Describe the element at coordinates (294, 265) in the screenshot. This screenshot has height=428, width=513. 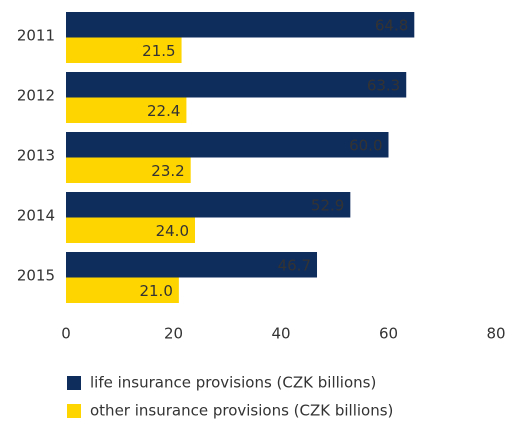
I see `value-label: 46.7` at that location.